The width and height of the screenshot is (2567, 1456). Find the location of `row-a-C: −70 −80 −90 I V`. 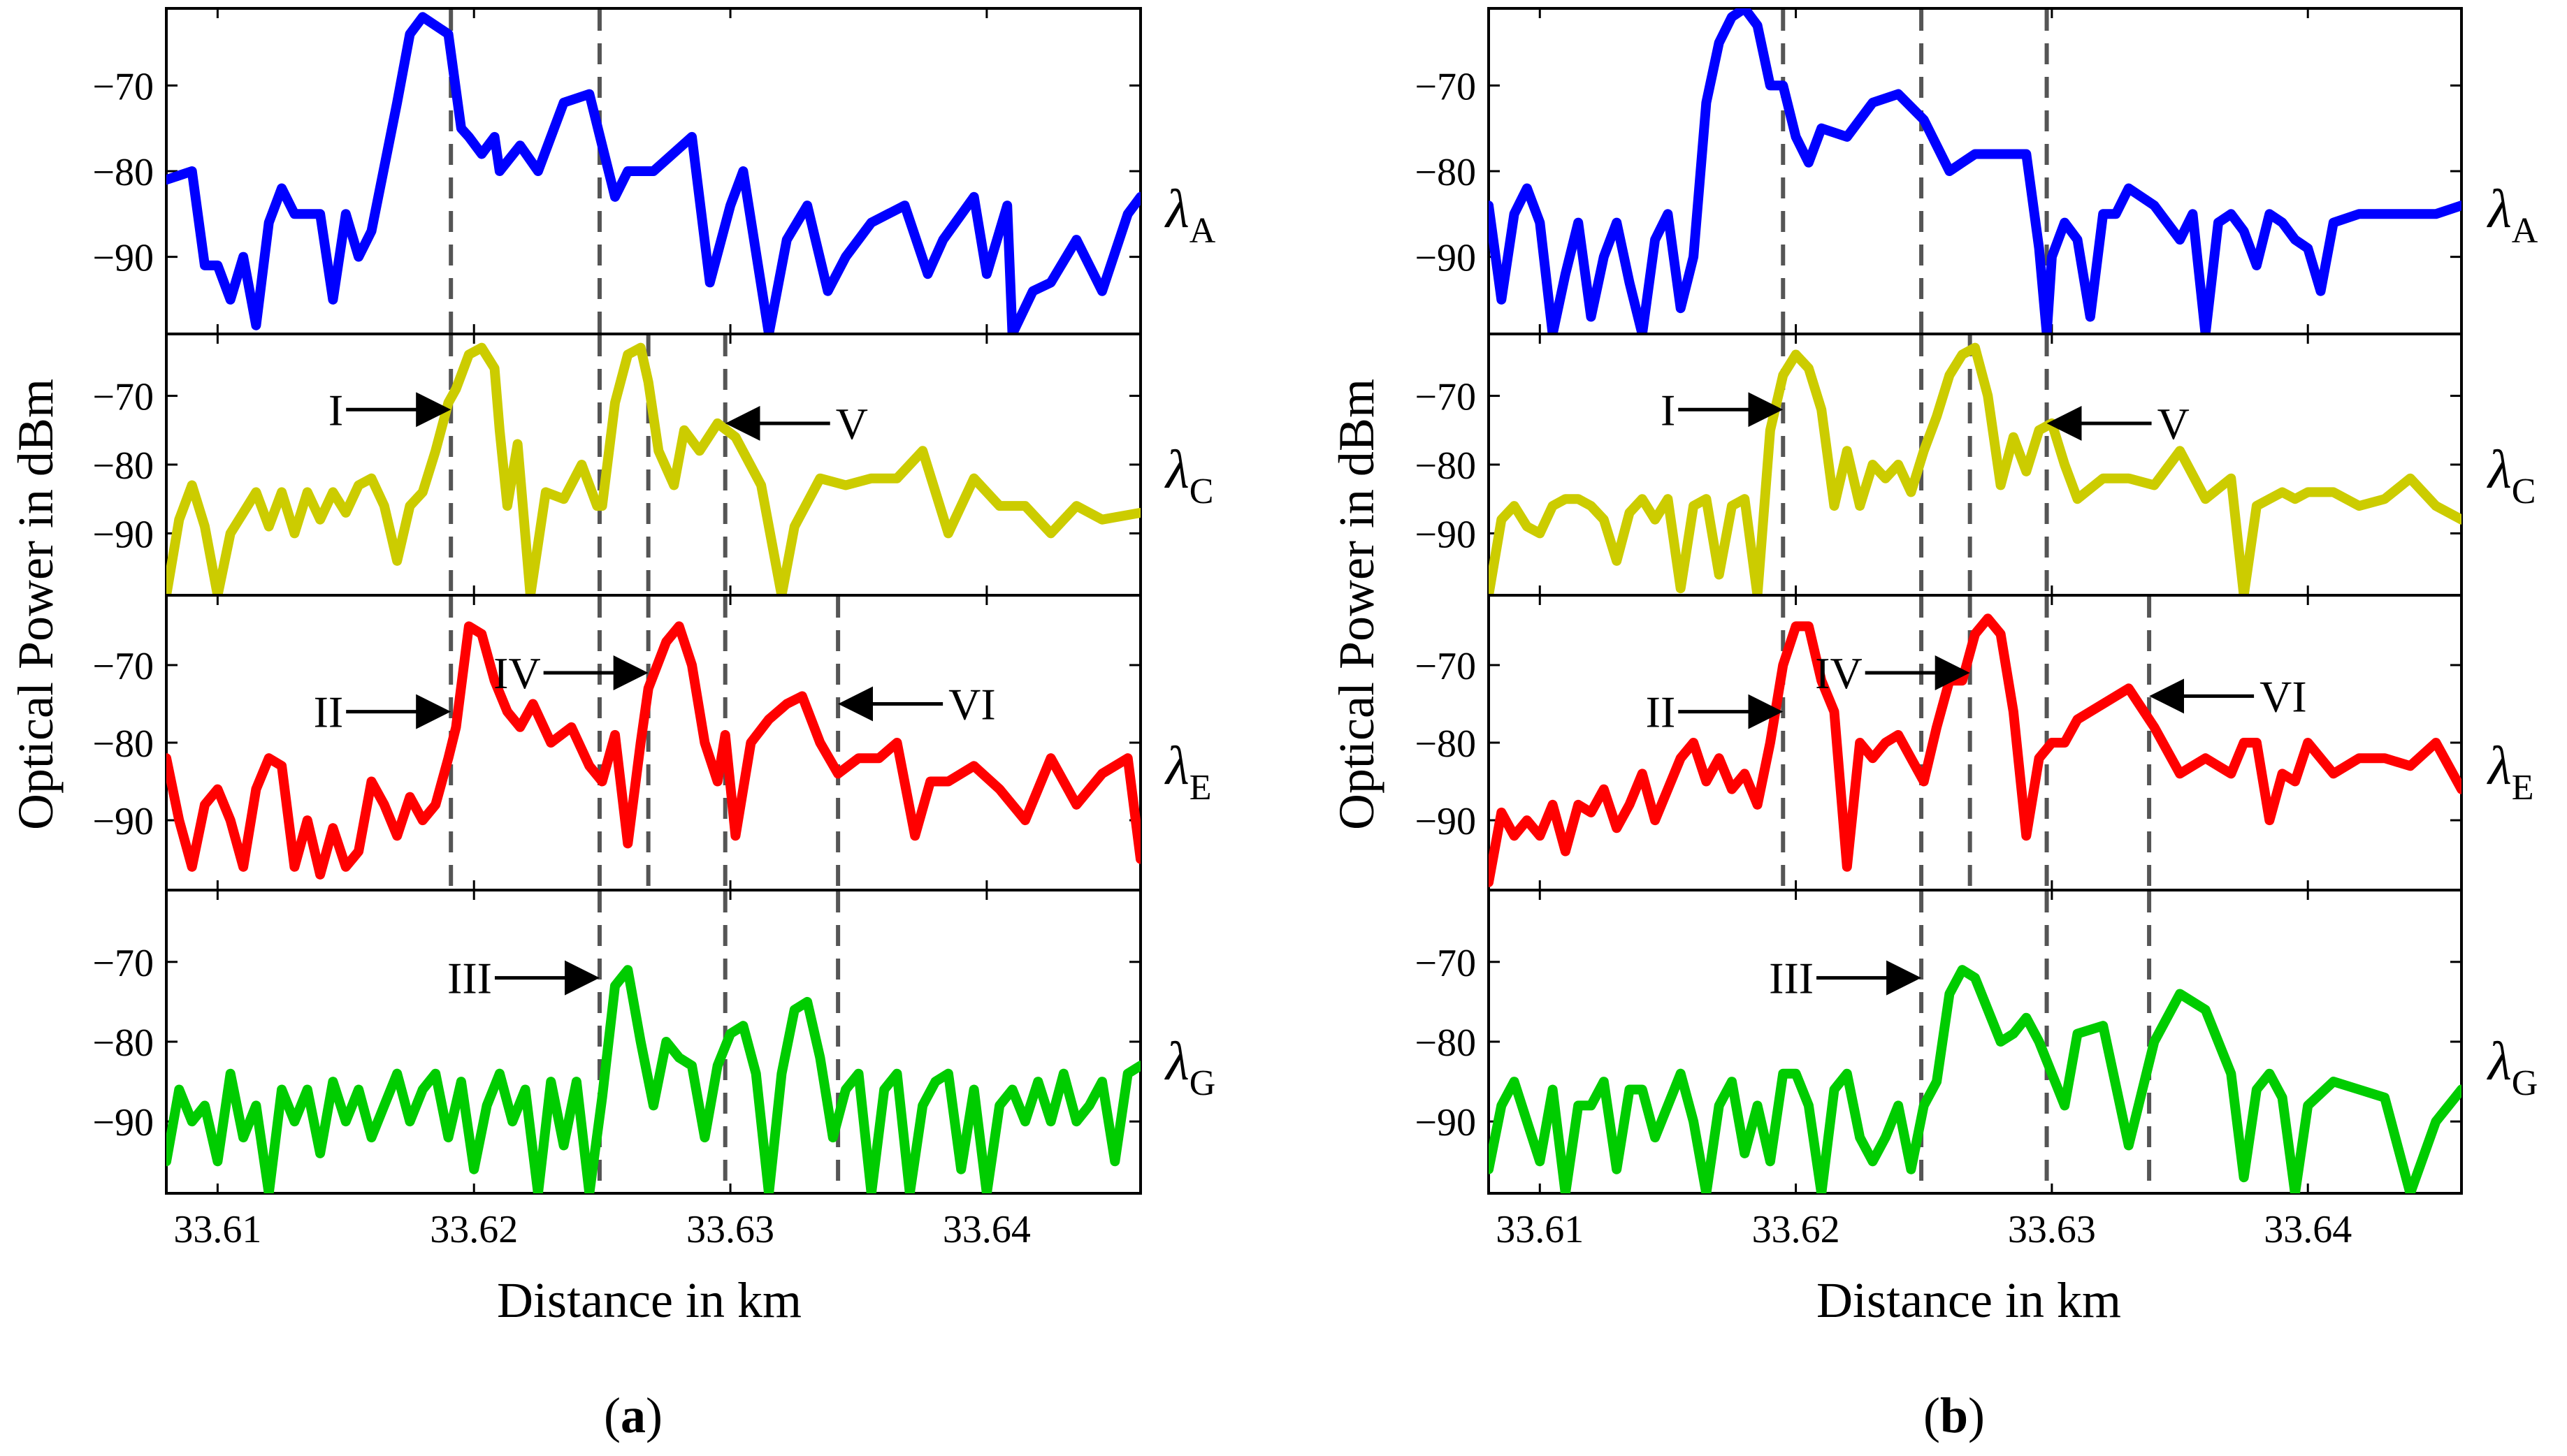

row-a-C: −70 −80 −90 I V is located at coordinates (617, 465).